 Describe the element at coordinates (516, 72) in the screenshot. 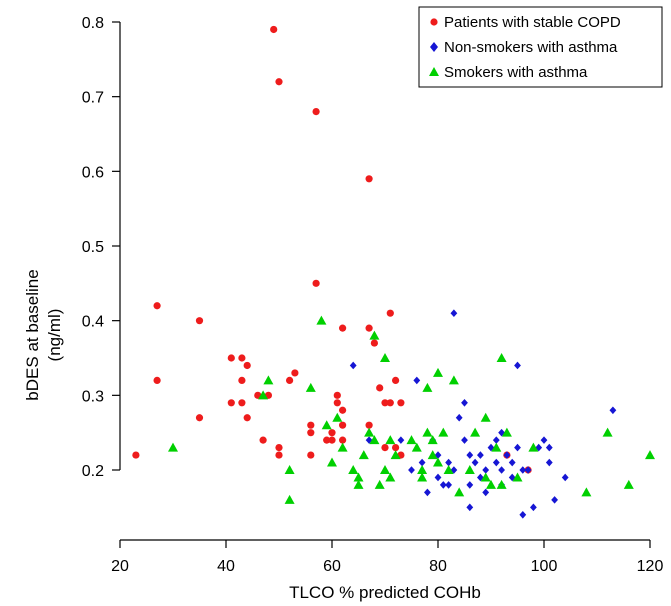

I see `legend-label-smokers: Smokers with asthma` at that location.